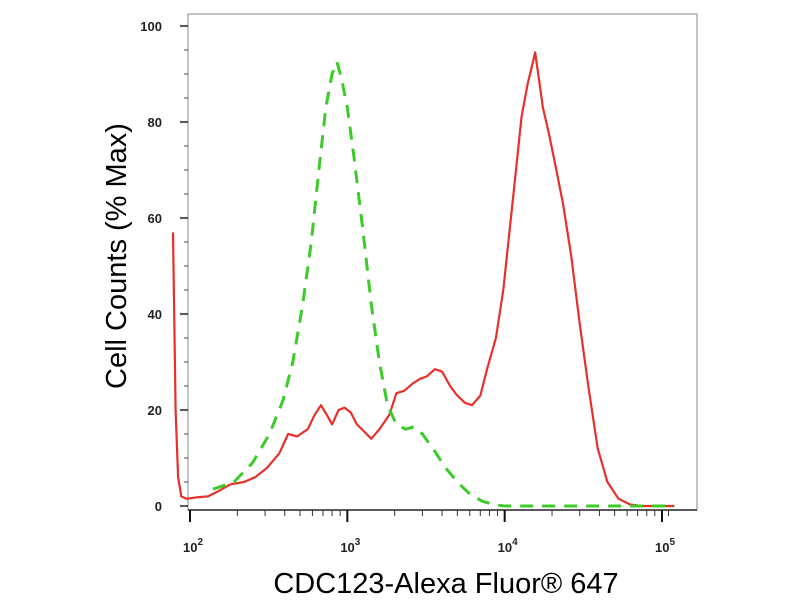 The height and width of the screenshot is (605, 800). I want to click on x-axis-title: CDC123-Alexa Fluor® 647, so click(445, 584).